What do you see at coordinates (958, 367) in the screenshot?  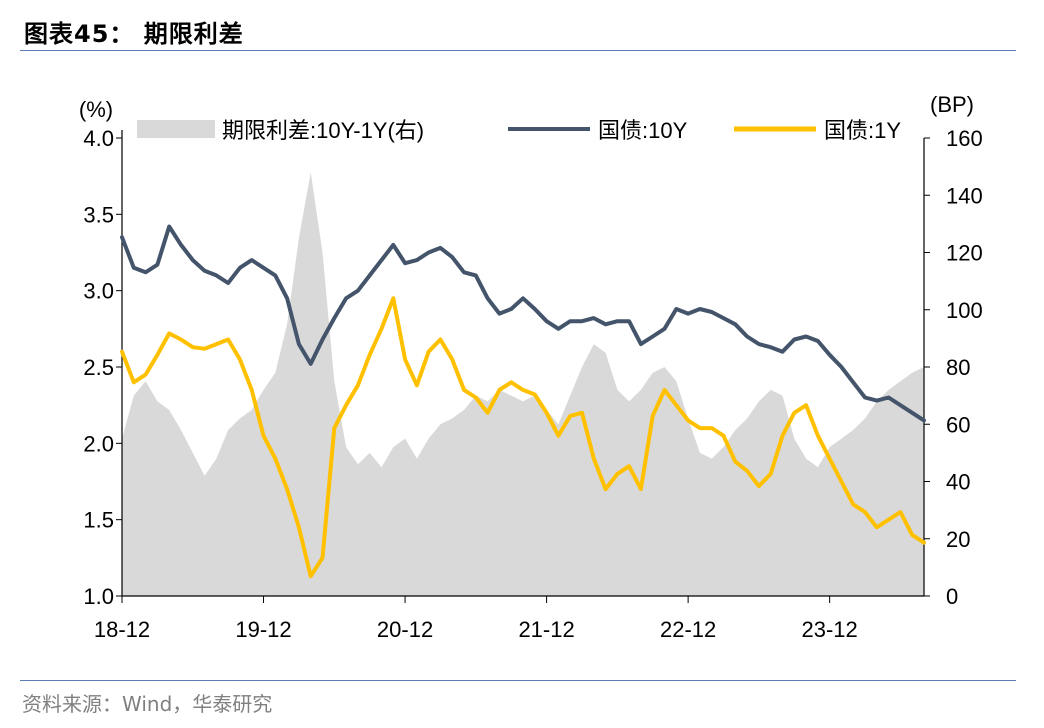 I see `right-tick-label: 80` at bounding box center [958, 367].